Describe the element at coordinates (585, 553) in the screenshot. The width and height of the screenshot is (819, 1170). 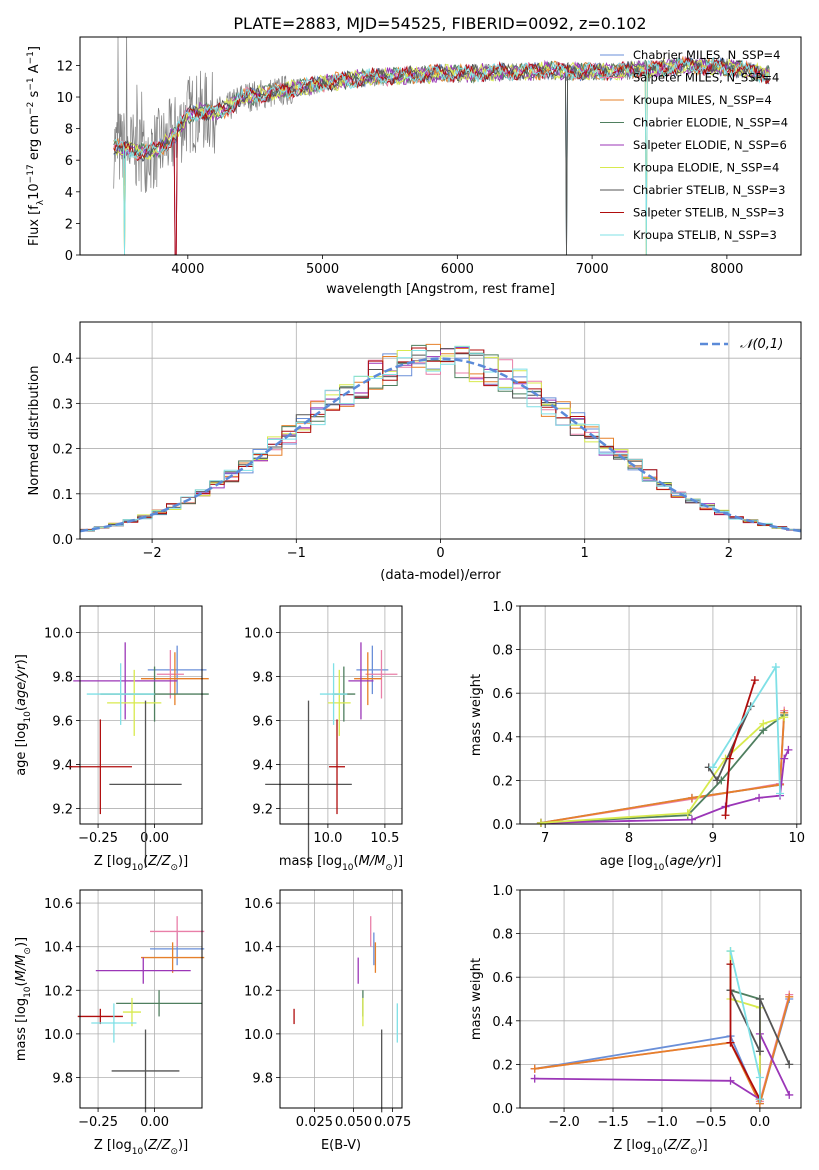
I see `x-tick-label: 1` at that location.